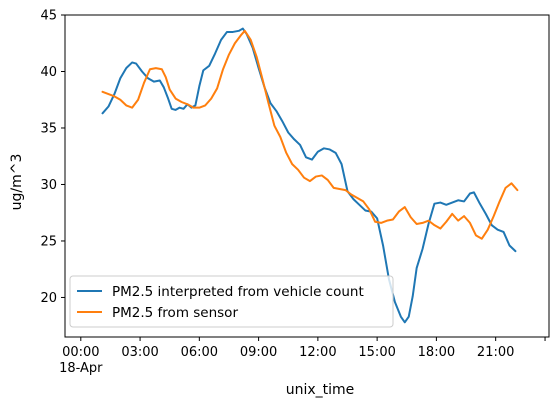 Image resolution: width=559 pixels, height=409 pixels. Describe the element at coordinates (495, 352) in the screenshot. I see `x-tick-label: 21:00` at that location.